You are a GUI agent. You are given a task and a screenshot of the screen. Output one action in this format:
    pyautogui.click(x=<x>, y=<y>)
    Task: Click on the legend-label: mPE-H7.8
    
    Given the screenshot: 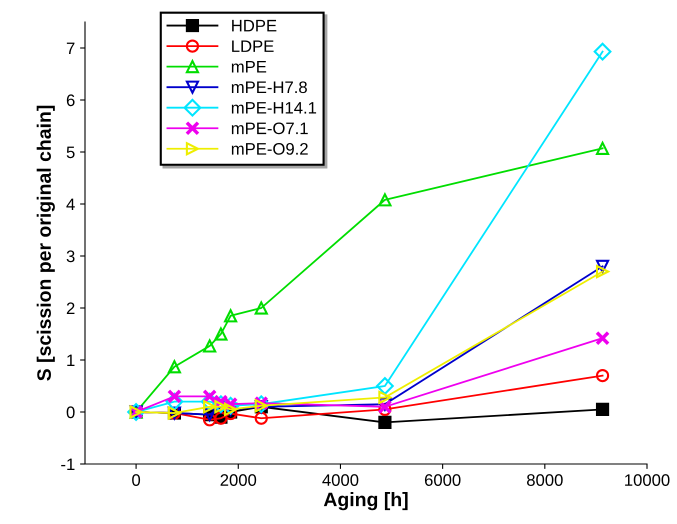 What is the action you would take?
    pyautogui.click(x=269, y=87)
    